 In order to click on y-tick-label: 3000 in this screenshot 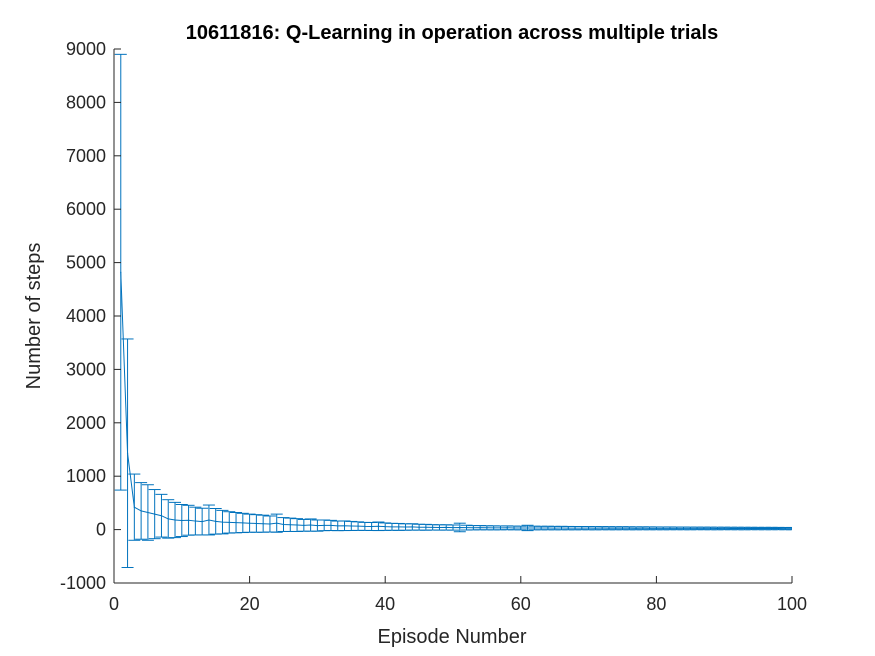, I will do `click(86, 369)`.